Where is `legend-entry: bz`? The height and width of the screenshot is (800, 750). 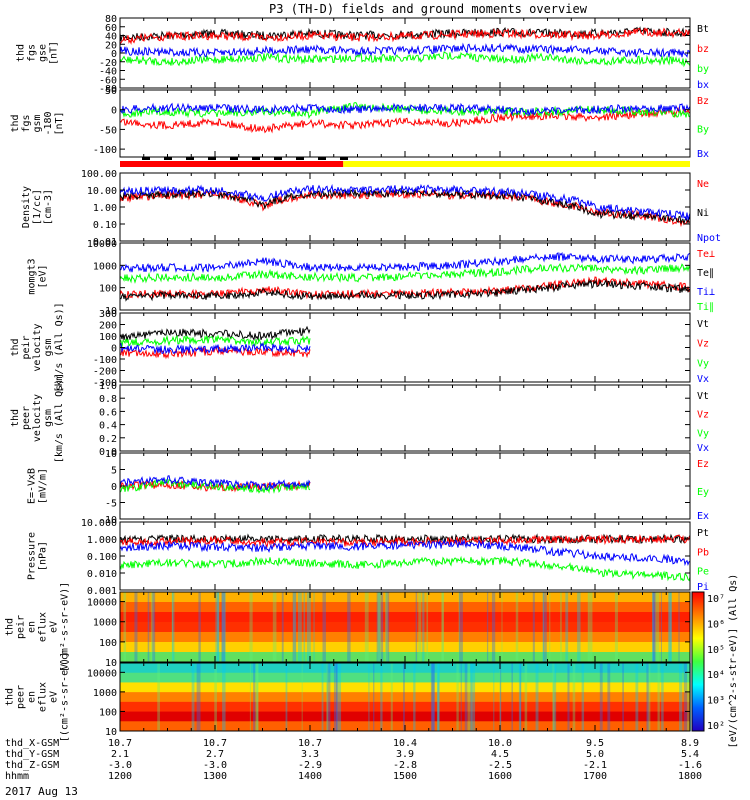 legend-entry: bz is located at coordinates (703, 49).